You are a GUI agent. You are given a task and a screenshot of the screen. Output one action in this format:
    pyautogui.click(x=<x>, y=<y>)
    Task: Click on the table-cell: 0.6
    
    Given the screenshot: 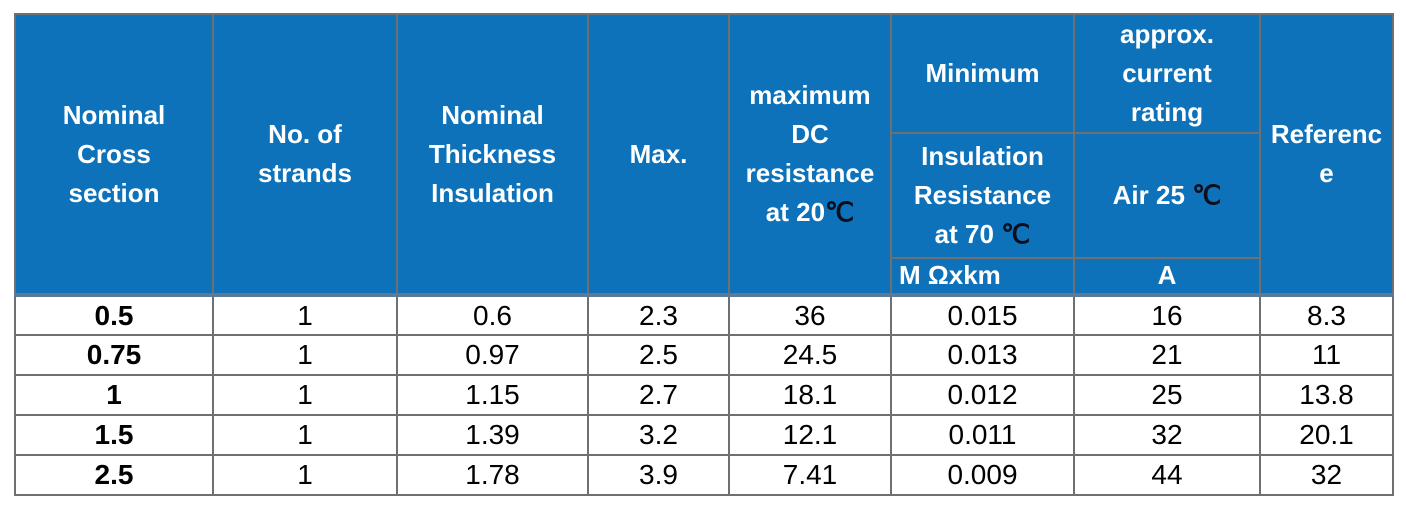 What is the action you would take?
    pyautogui.click(x=492, y=314)
    